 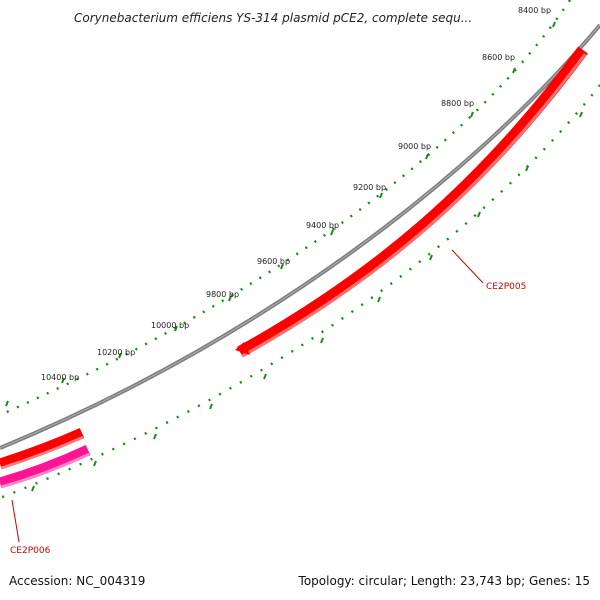 I want to click on ruler-label: 9600 bp, so click(x=273, y=261).